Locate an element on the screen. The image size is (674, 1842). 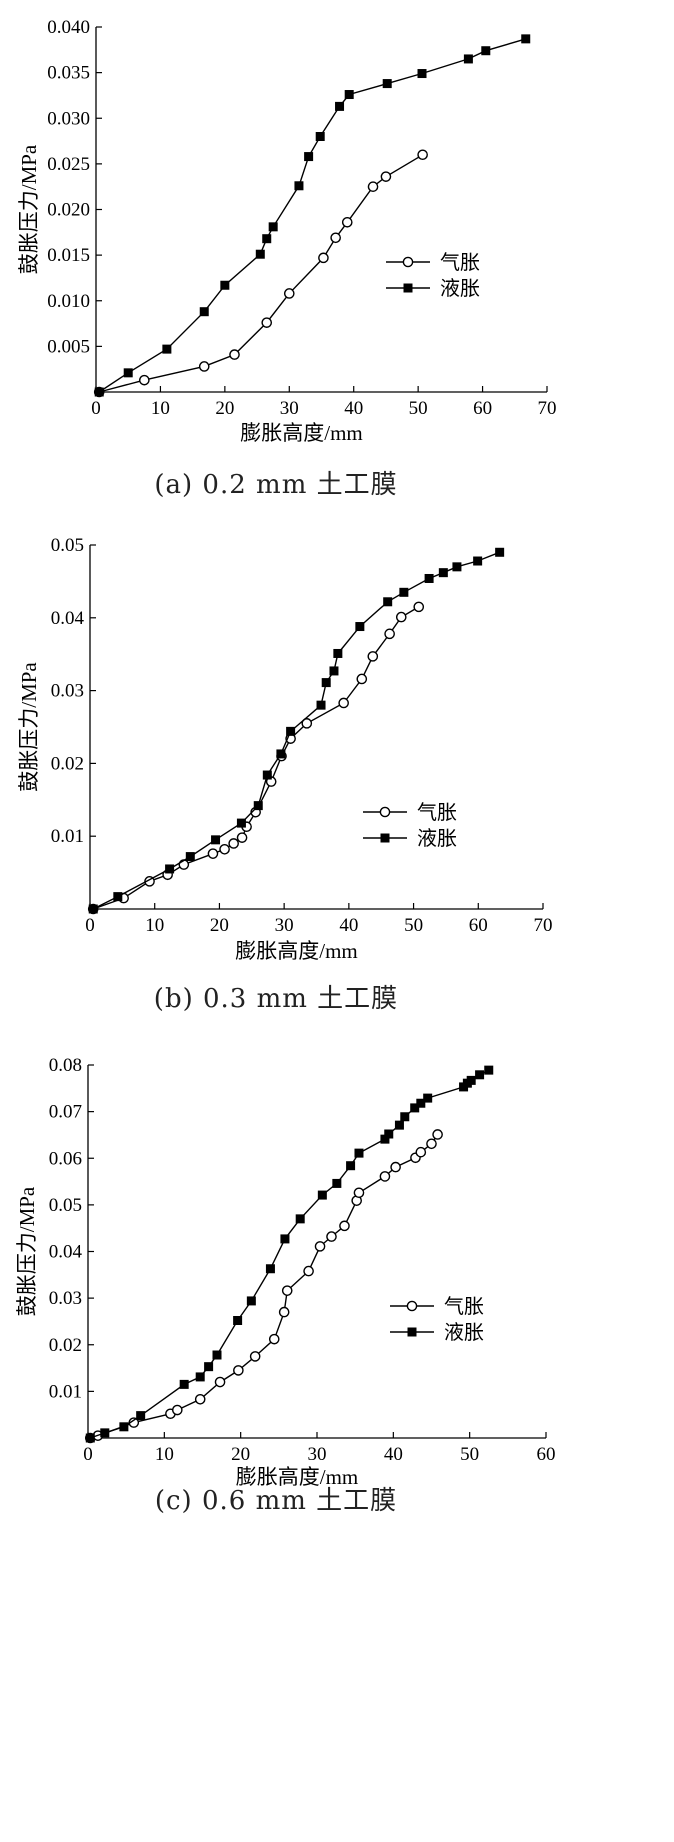
chart-caption: (b) 0.3 mm 土工膜 is located at coordinates (276, 999).